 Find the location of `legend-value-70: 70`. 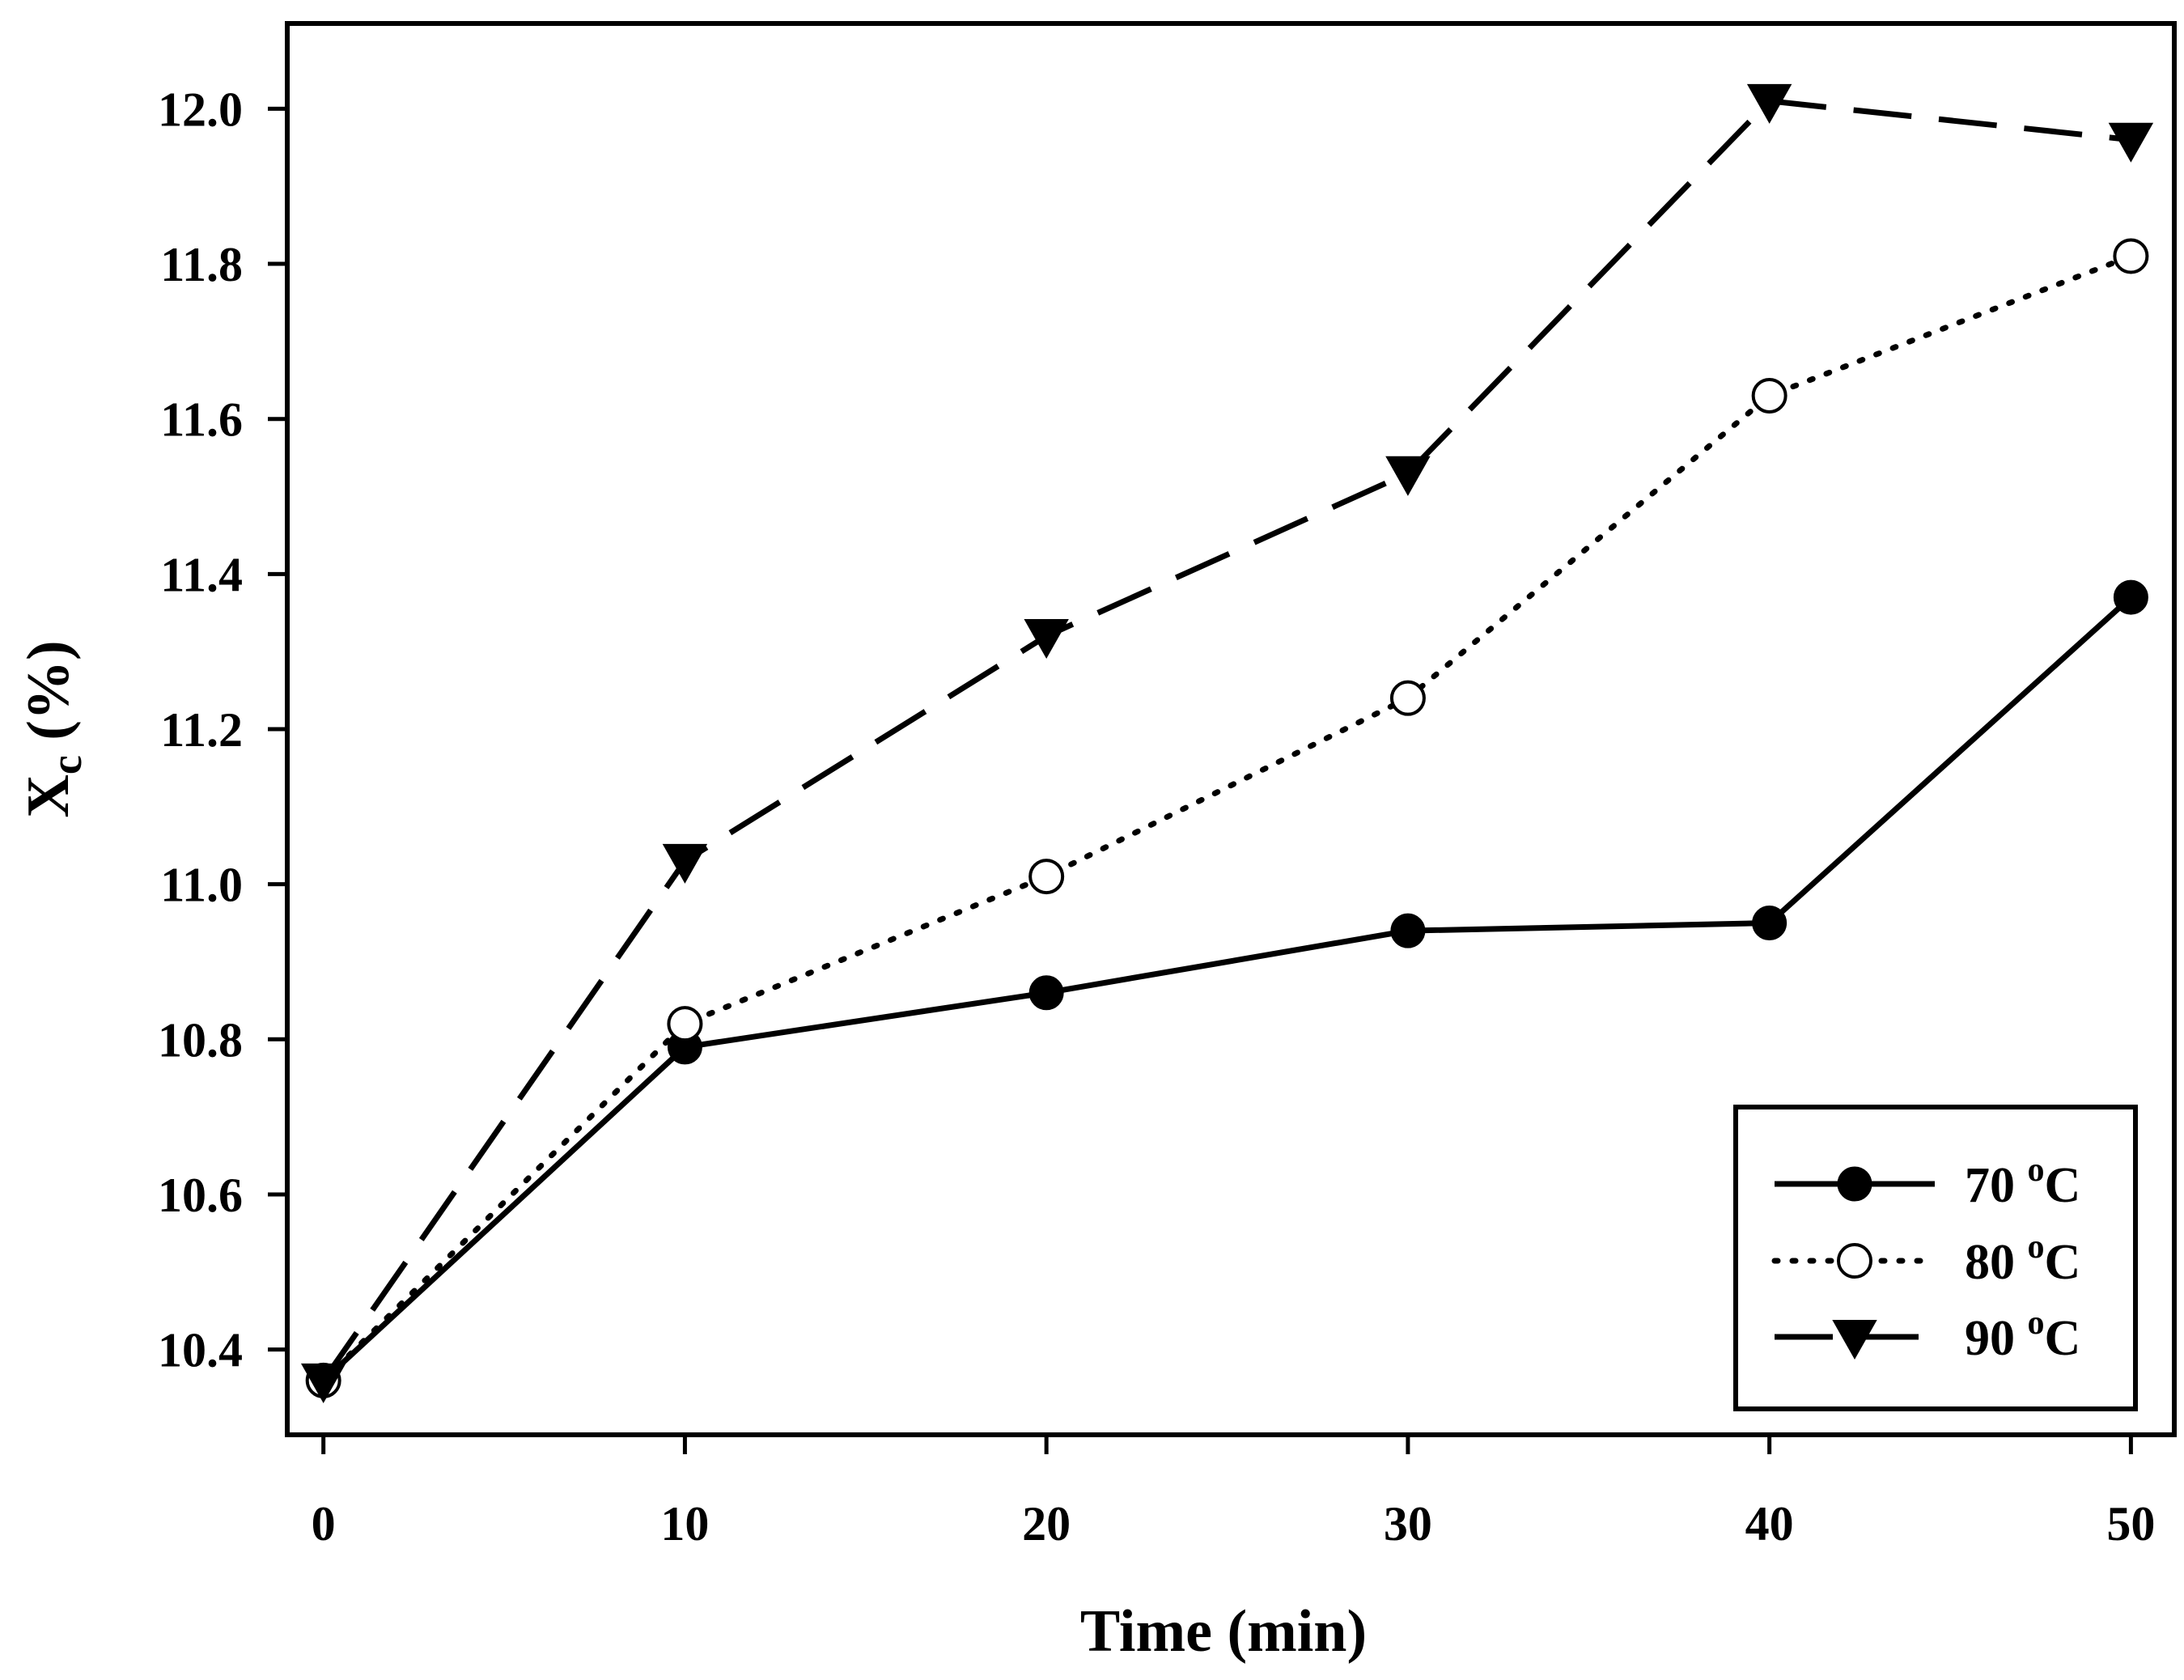

legend-value-70: 70 is located at coordinates (1996, 1185).